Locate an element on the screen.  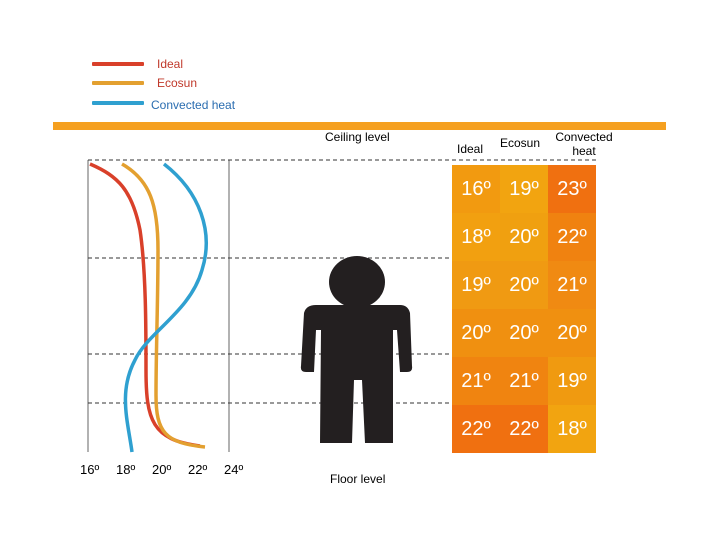
legend-line-ideal is located at coordinates (118, 64).